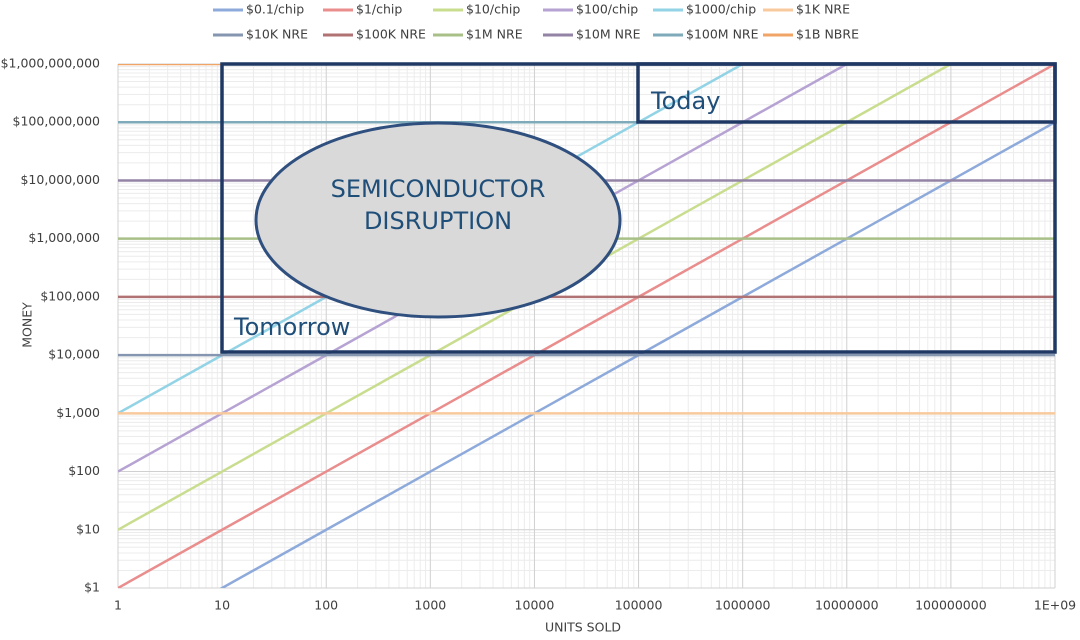  Describe the element at coordinates (391, 34) in the screenshot. I see `legend-label: $100K NRE` at that location.